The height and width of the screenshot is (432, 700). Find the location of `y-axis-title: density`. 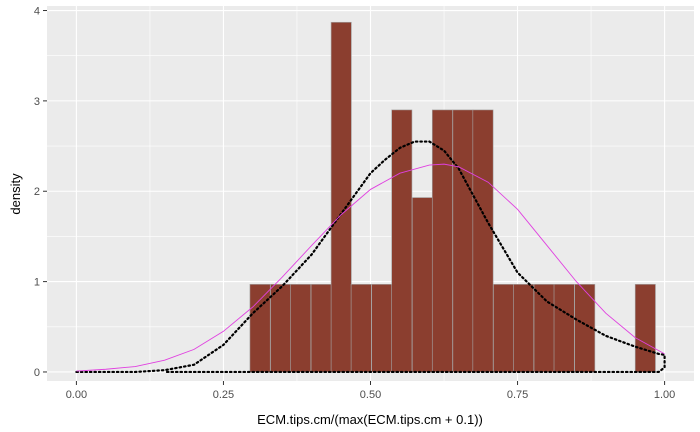

y-axis-title: density is located at coordinates (15, 194).